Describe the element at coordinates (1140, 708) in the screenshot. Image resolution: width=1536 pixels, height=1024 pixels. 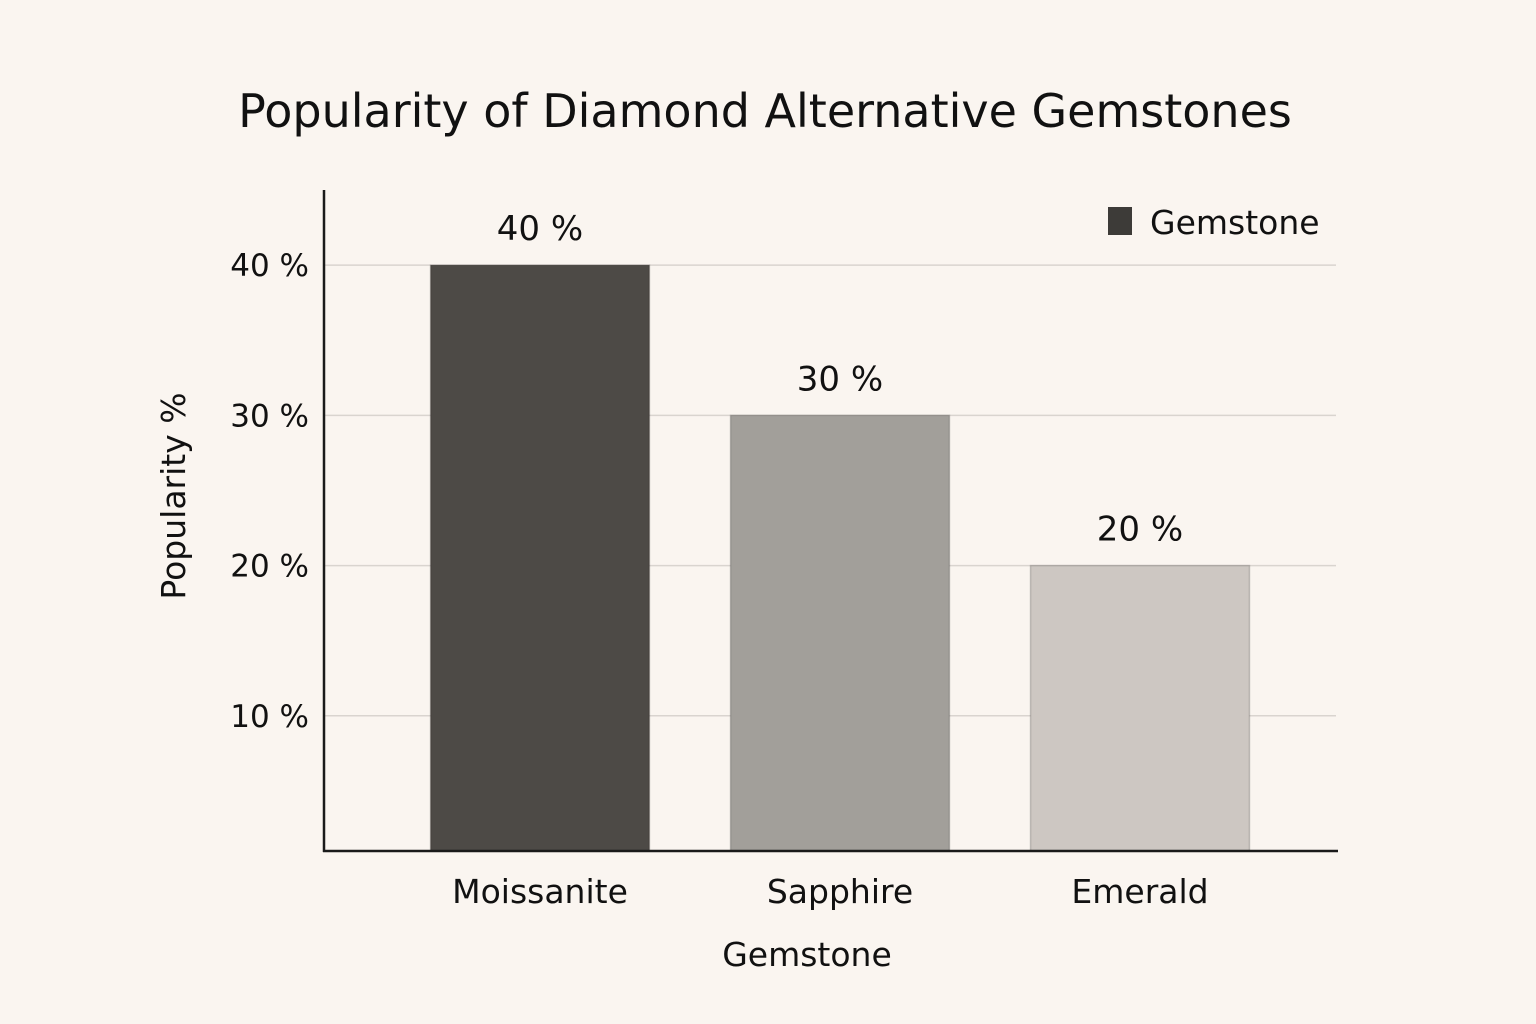
I see `bar-emerald` at that location.